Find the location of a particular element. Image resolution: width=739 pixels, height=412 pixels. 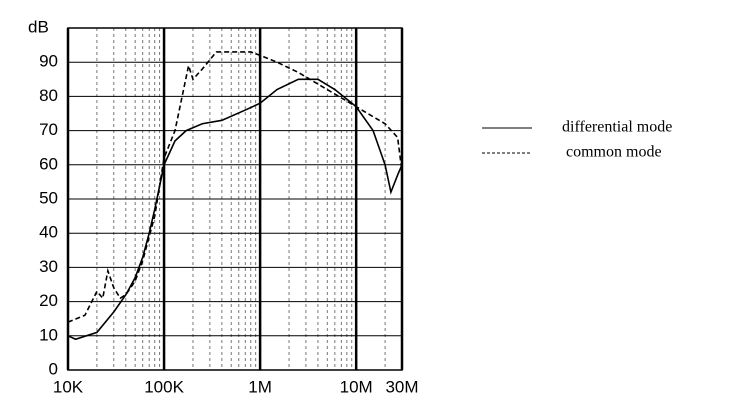

y-tick-label: 80 is located at coordinates (48, 95).